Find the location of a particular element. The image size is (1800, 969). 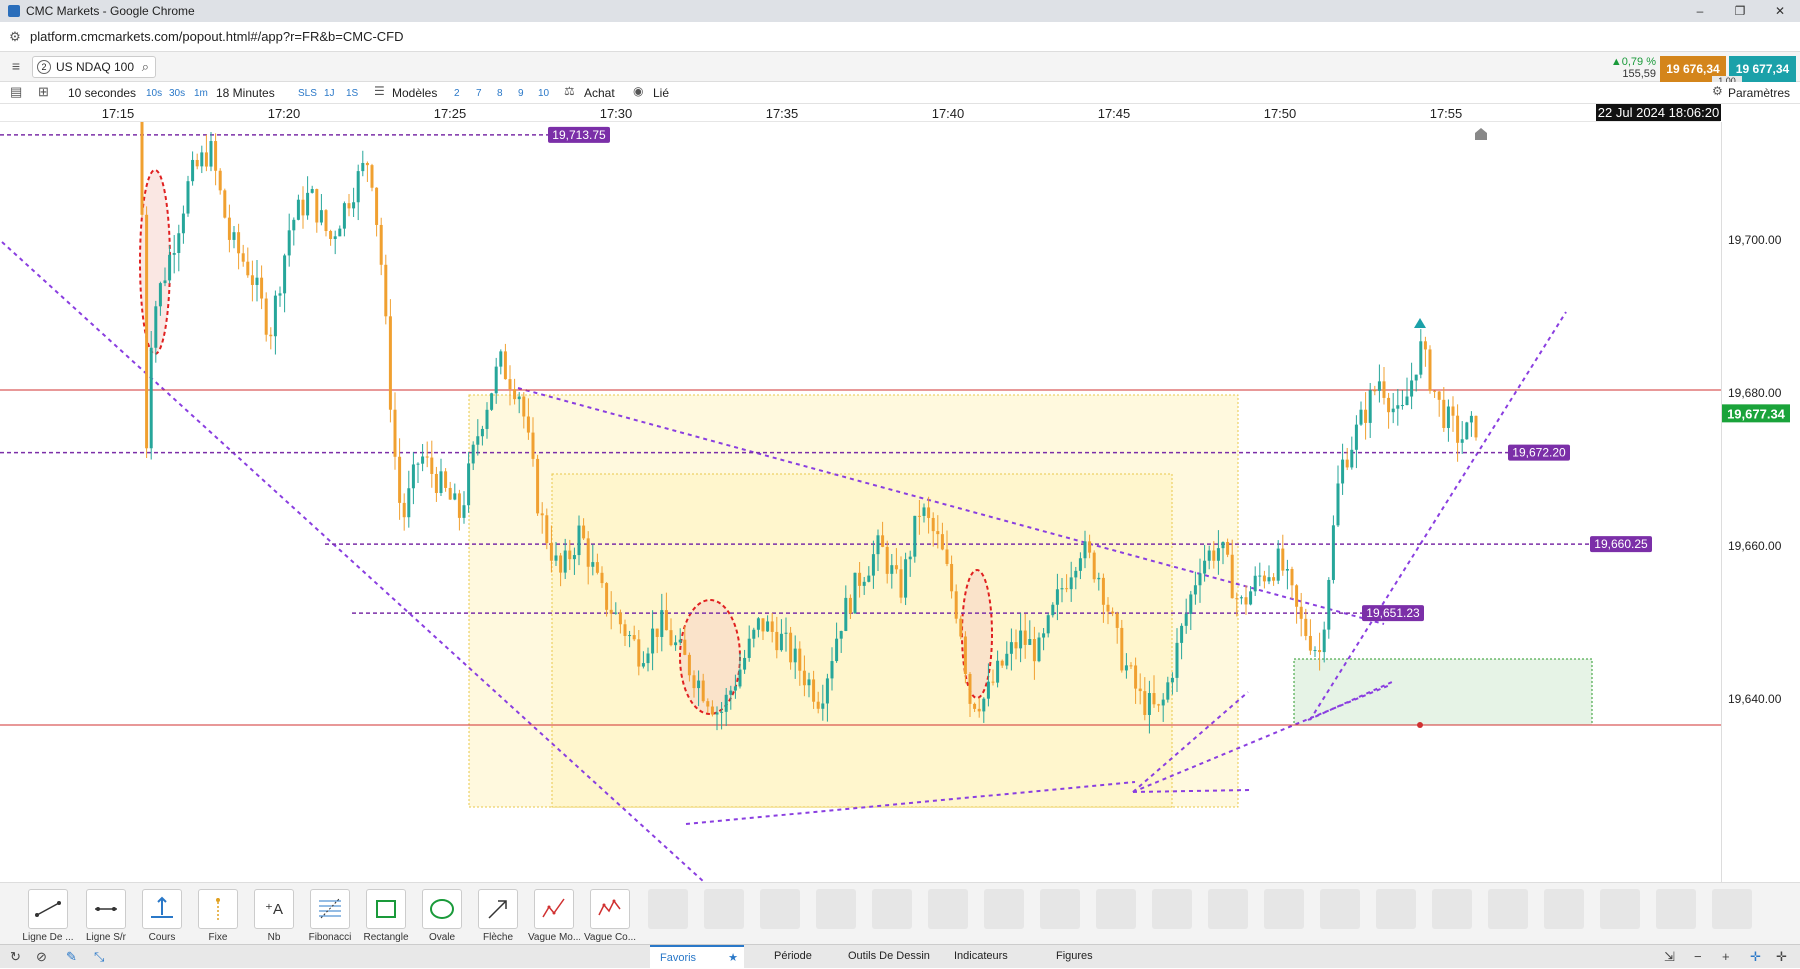

cancel-icon: ⊘ is located at coordinates (41, 956).